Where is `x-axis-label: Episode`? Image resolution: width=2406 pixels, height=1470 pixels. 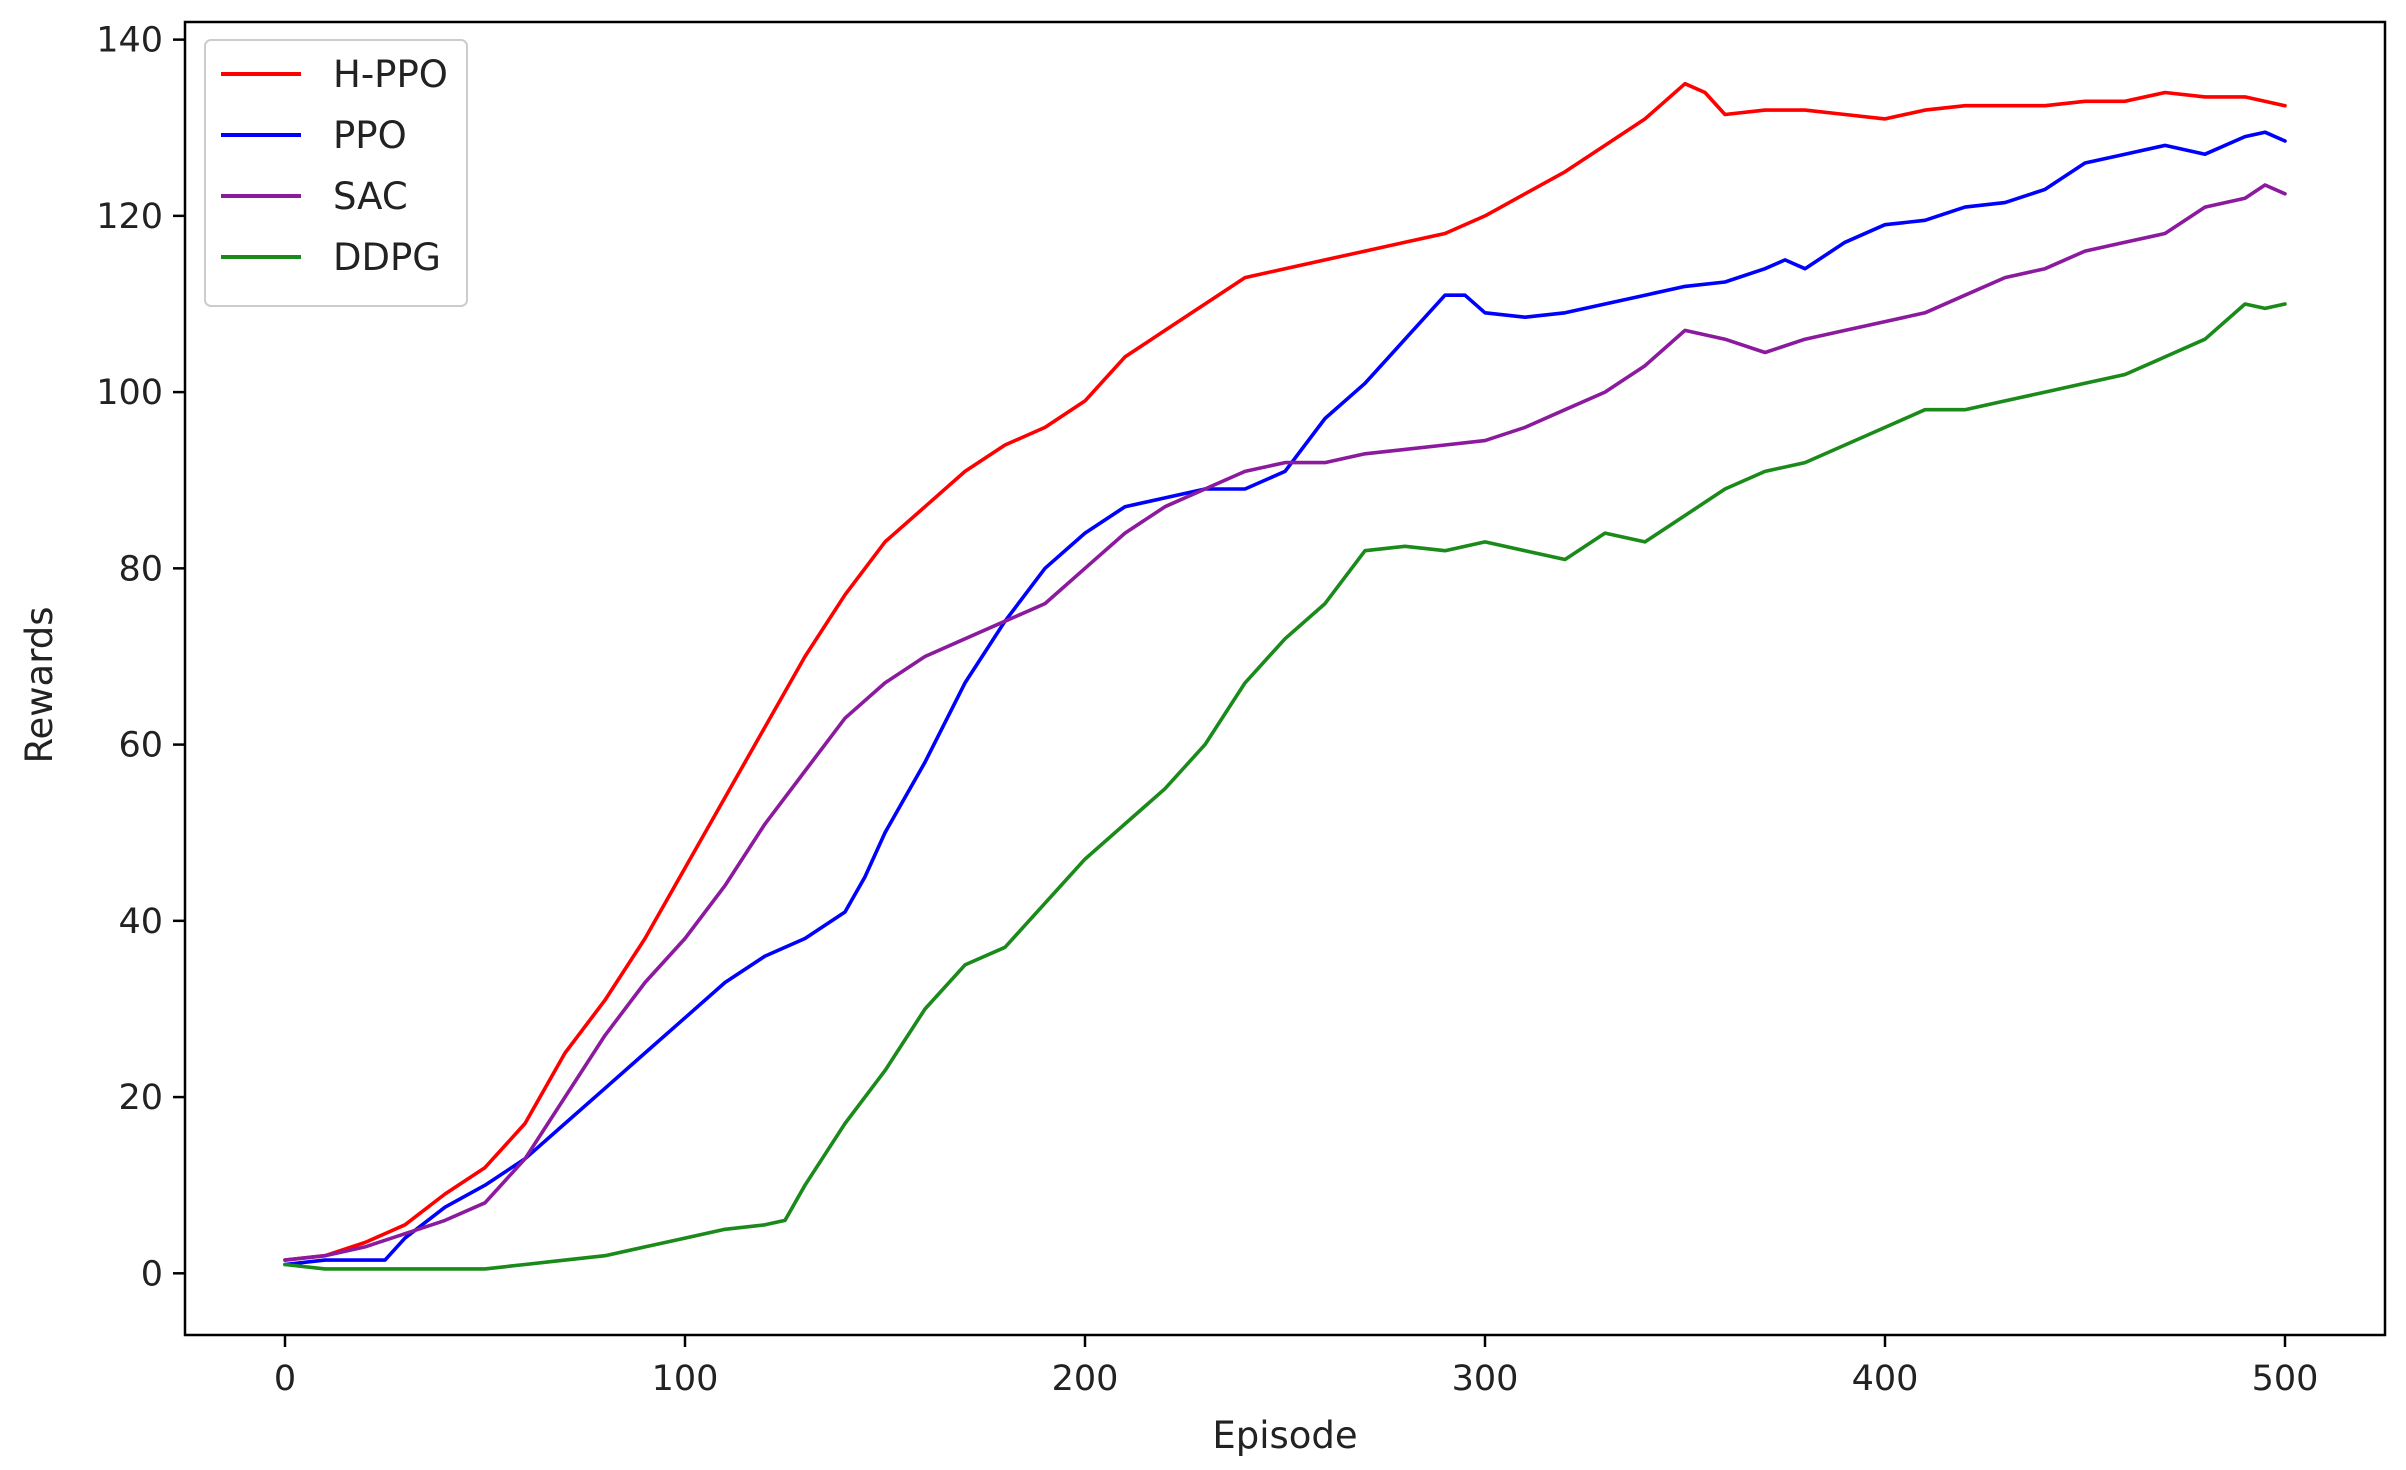 x-axis-label: Episode is located at coordinates (1284, 1435).